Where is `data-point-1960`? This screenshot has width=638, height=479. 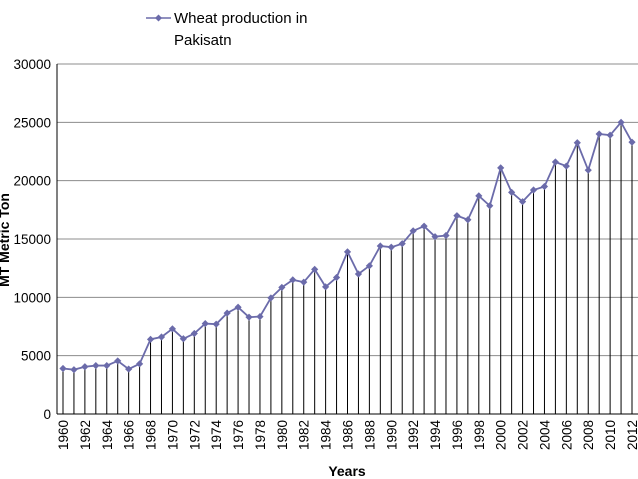
data-point-1960 is located at coordinates (63, 368).